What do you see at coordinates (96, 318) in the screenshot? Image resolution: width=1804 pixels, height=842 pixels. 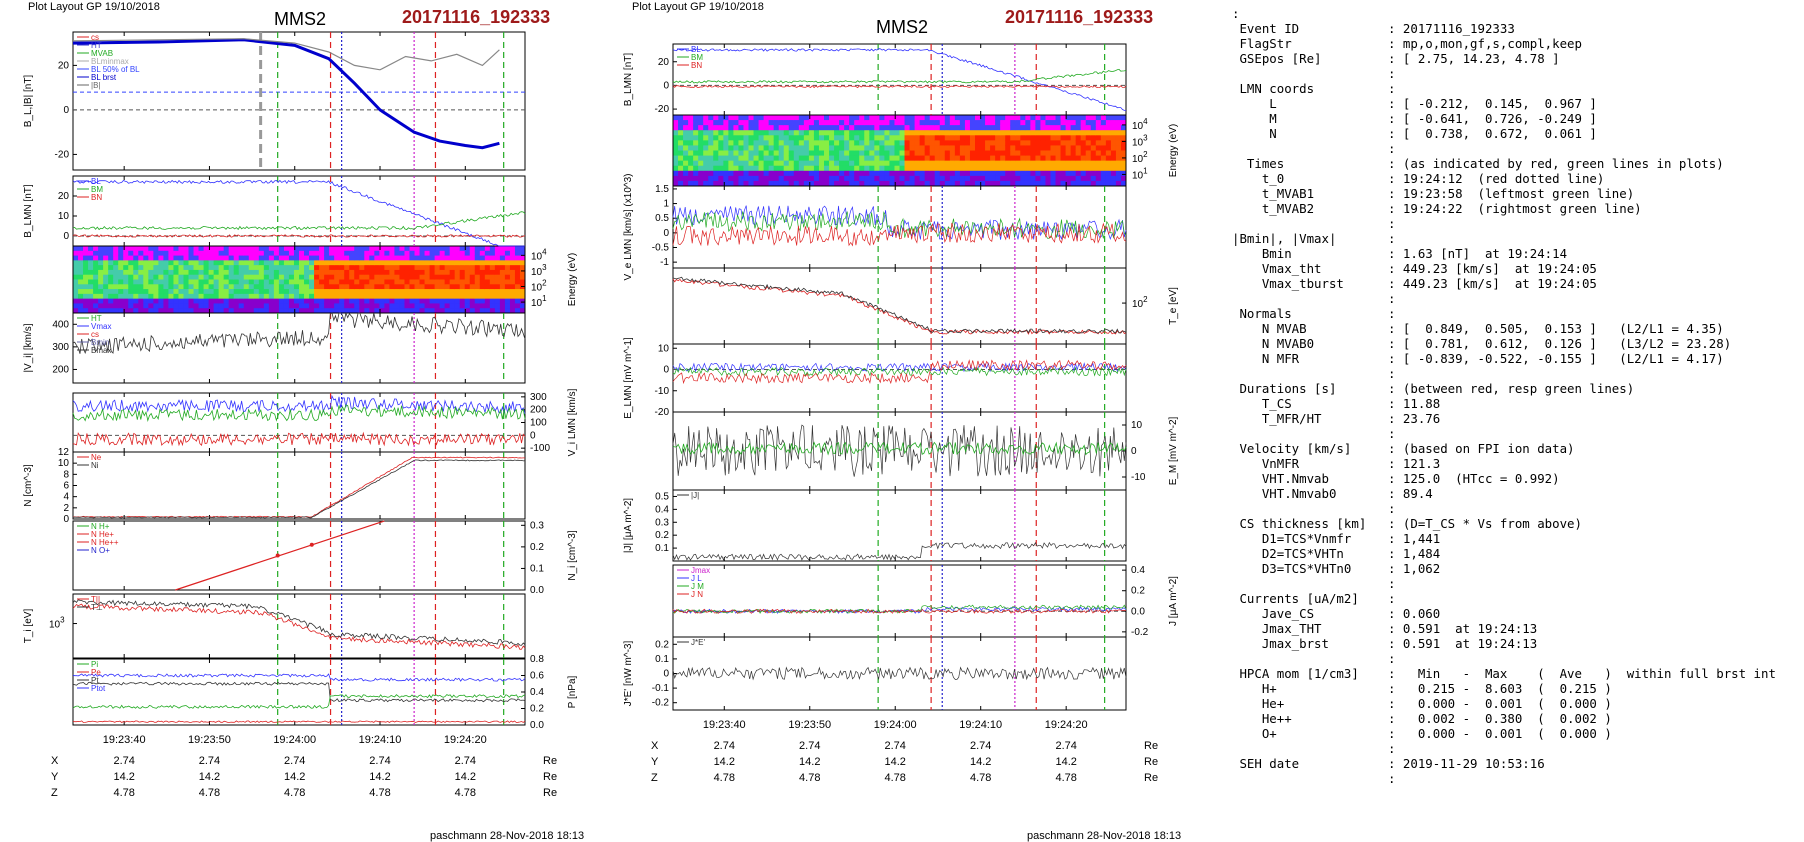 I see `legend-entry: HT` at bounding box center [96, 318].